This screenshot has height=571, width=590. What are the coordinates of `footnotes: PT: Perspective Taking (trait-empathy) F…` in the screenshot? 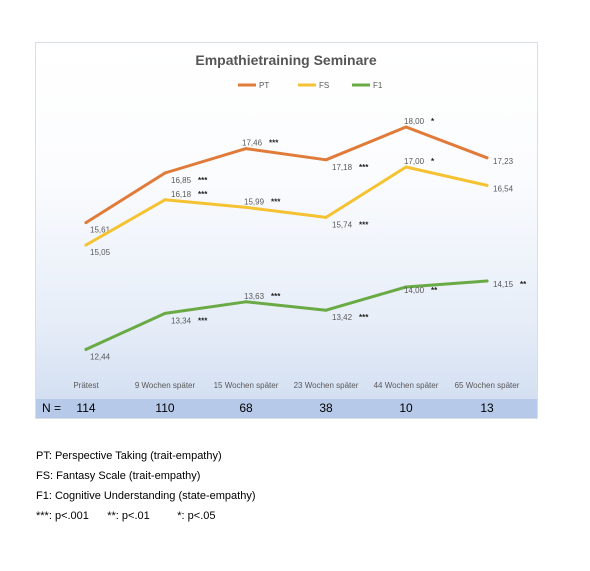 It's located at (146, 490).